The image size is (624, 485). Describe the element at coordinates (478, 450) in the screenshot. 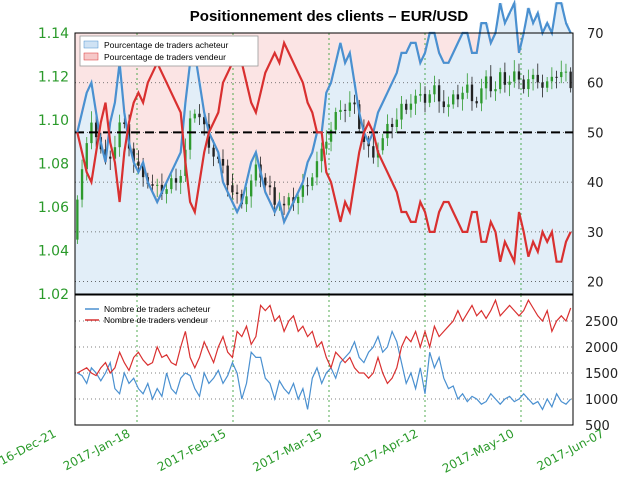

I see `x-tick-label: 2017-May-10` at that location.